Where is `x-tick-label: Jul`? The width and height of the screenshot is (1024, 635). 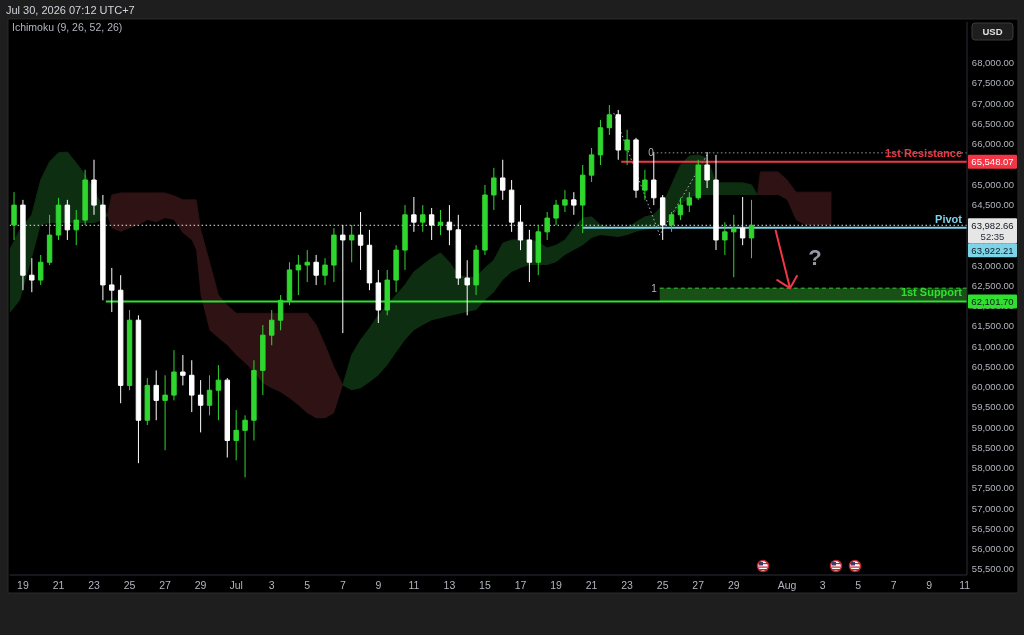
x-tick-label: Jul is located at coordinates (236, 585).